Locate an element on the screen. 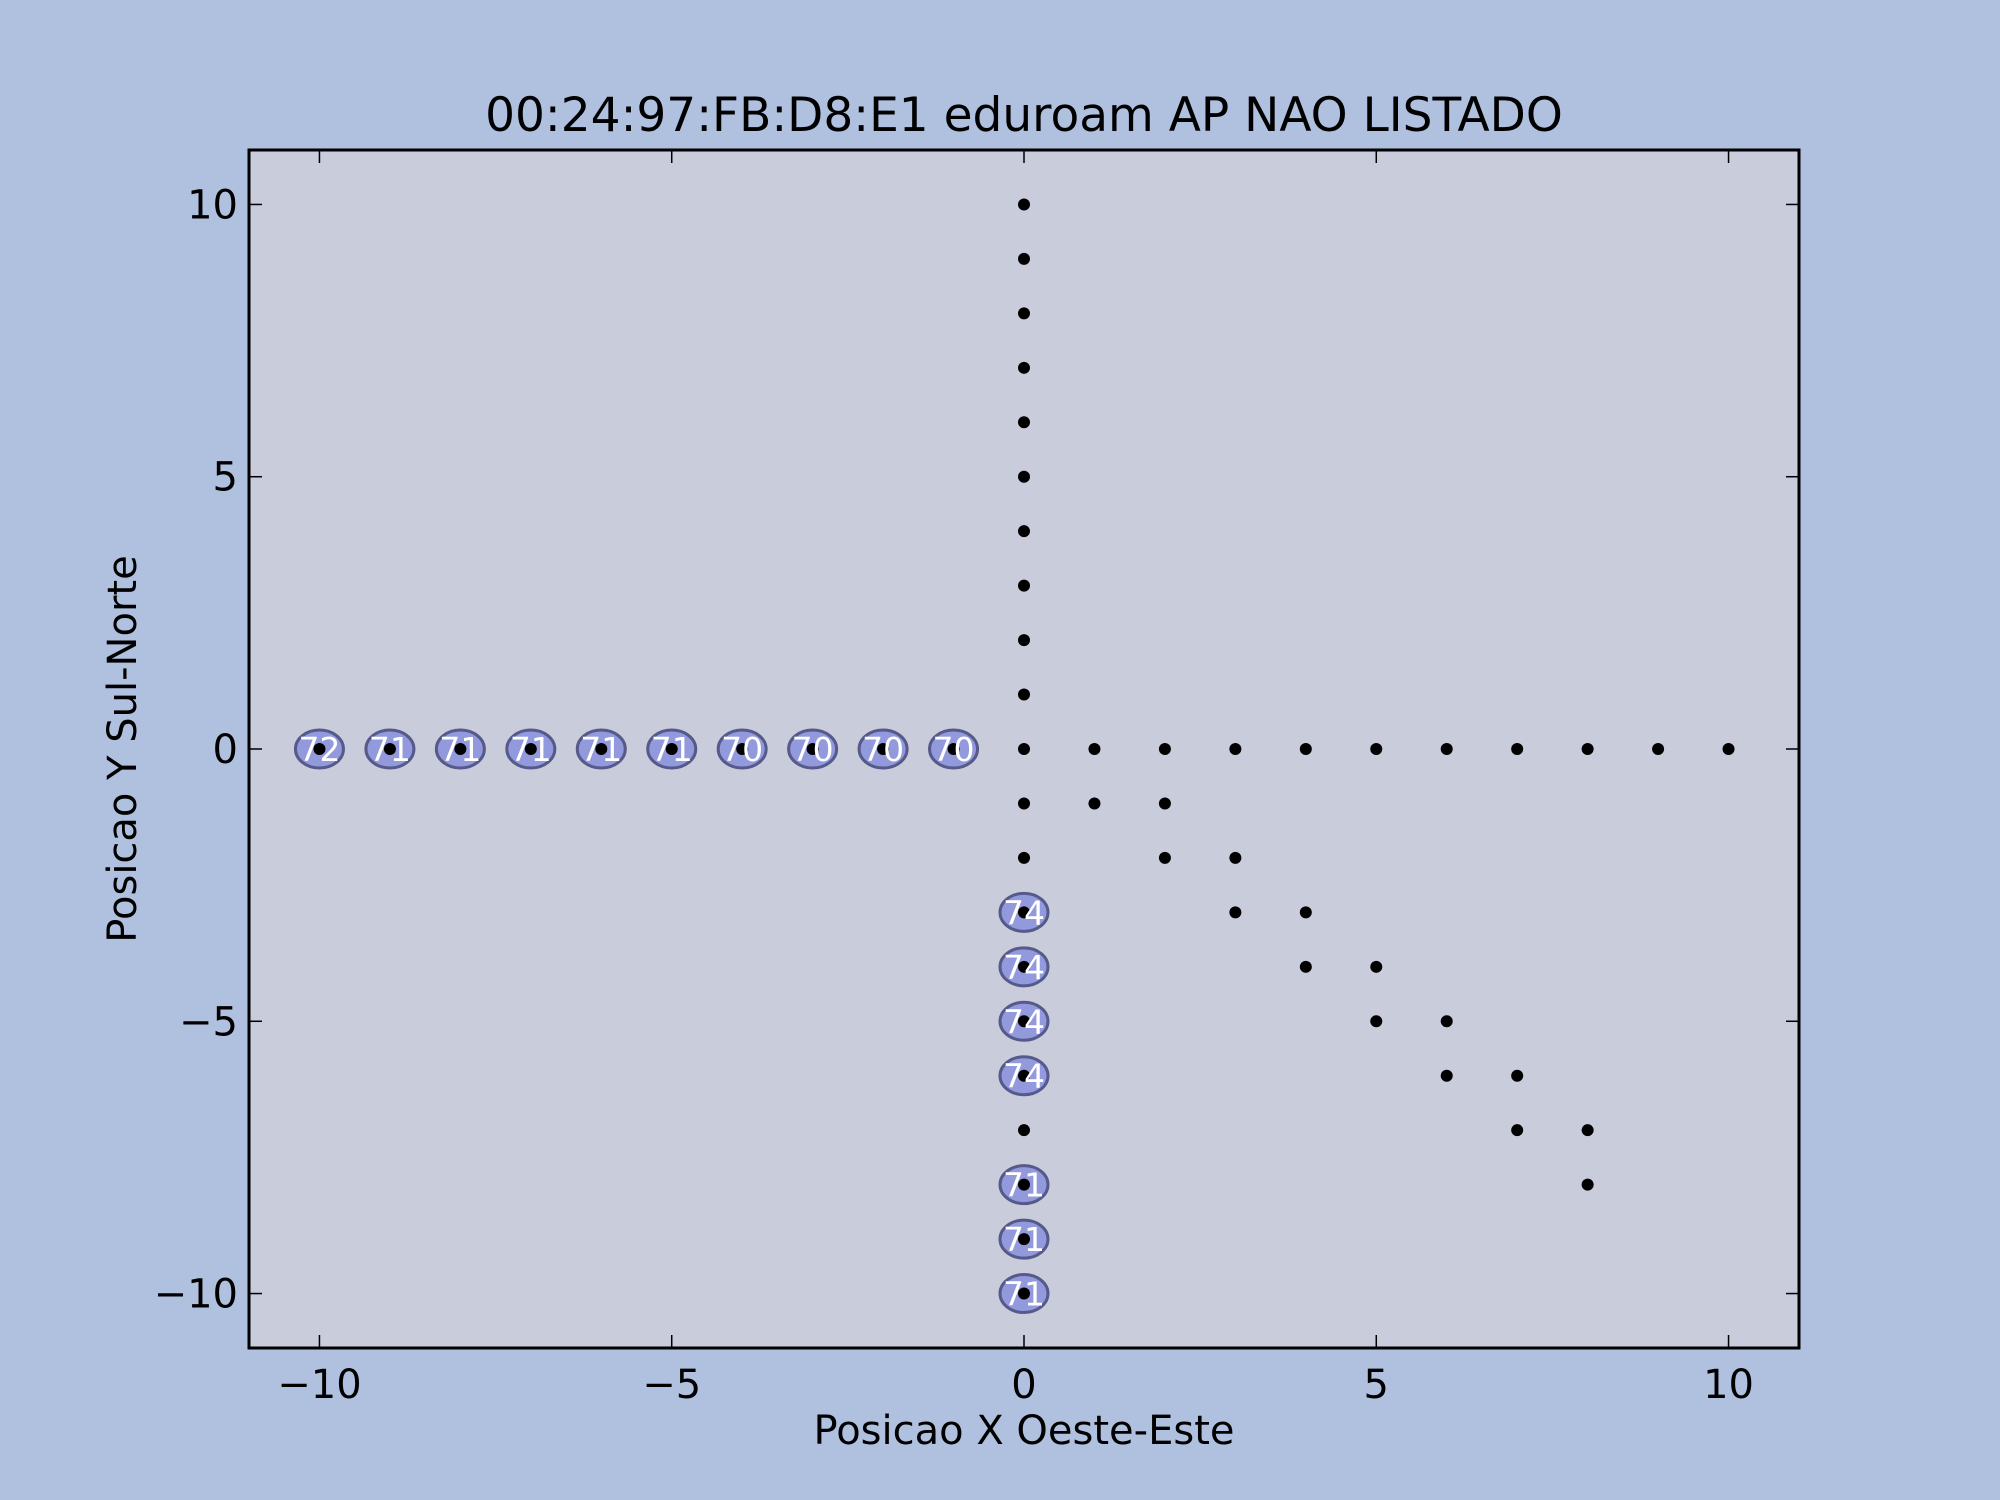 Image resolution: width=2000 pixels, height=1500 pixels. y-tick-label: 10 is located at coordinates (212, 205).